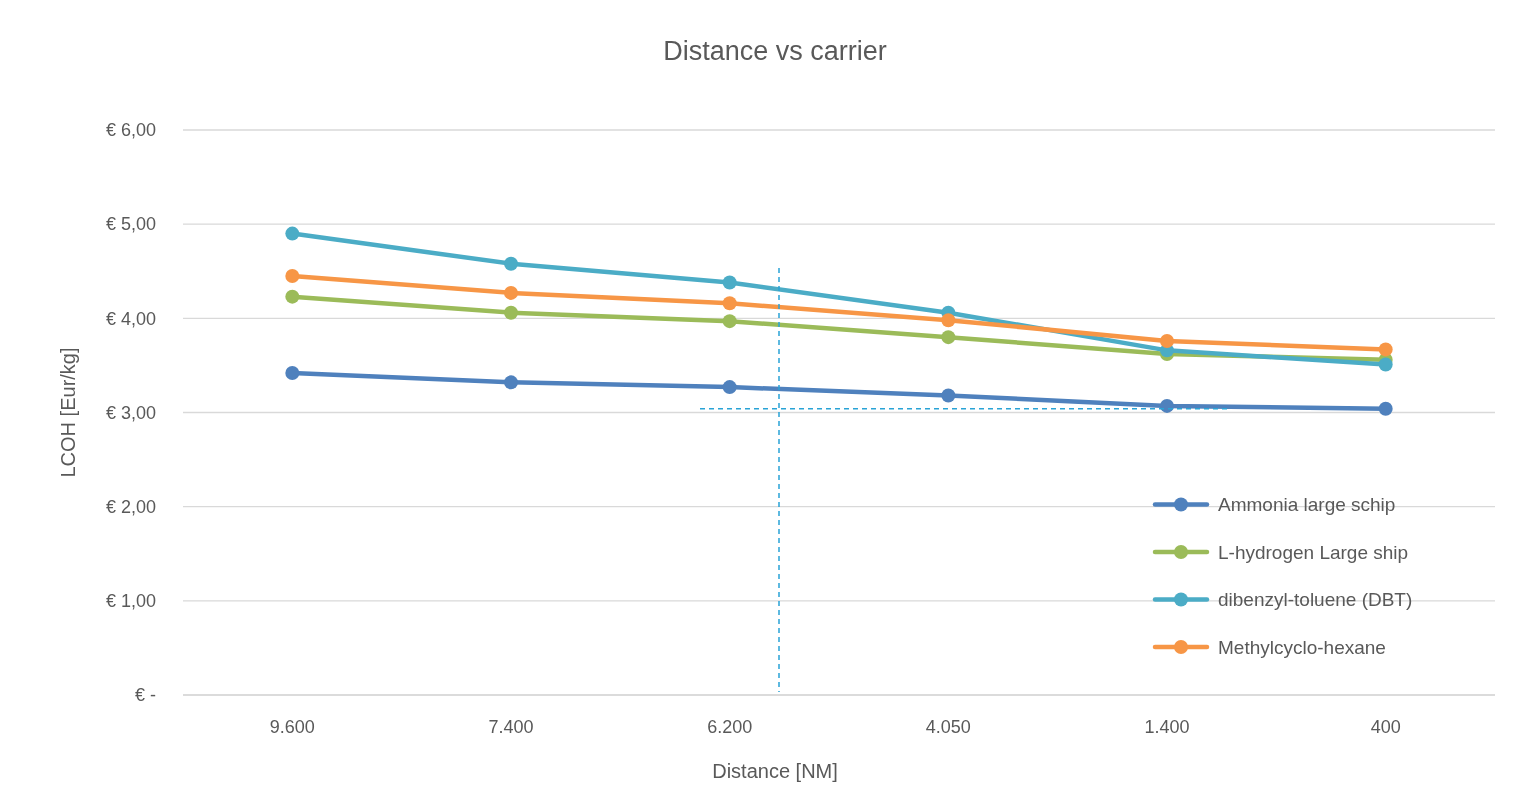 This screenshot has width=1519, height=799. What do you see at coordinates (130, 224) in the screenshot?
I see `y-tick-label: € 5,00` at bounding box center [130, 224].